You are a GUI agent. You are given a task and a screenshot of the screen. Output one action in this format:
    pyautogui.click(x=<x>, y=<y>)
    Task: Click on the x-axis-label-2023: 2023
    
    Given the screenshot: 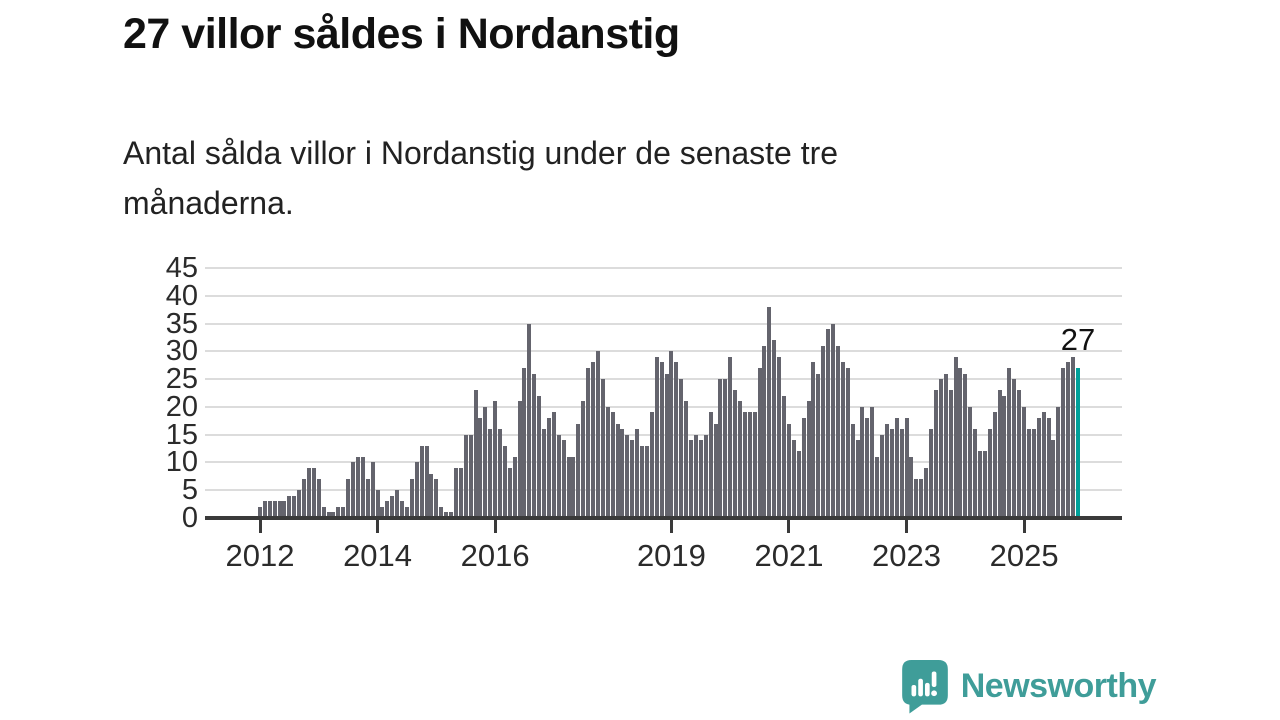 What is the action you would take?
    pyautogui.click(x=907, y=555)
    